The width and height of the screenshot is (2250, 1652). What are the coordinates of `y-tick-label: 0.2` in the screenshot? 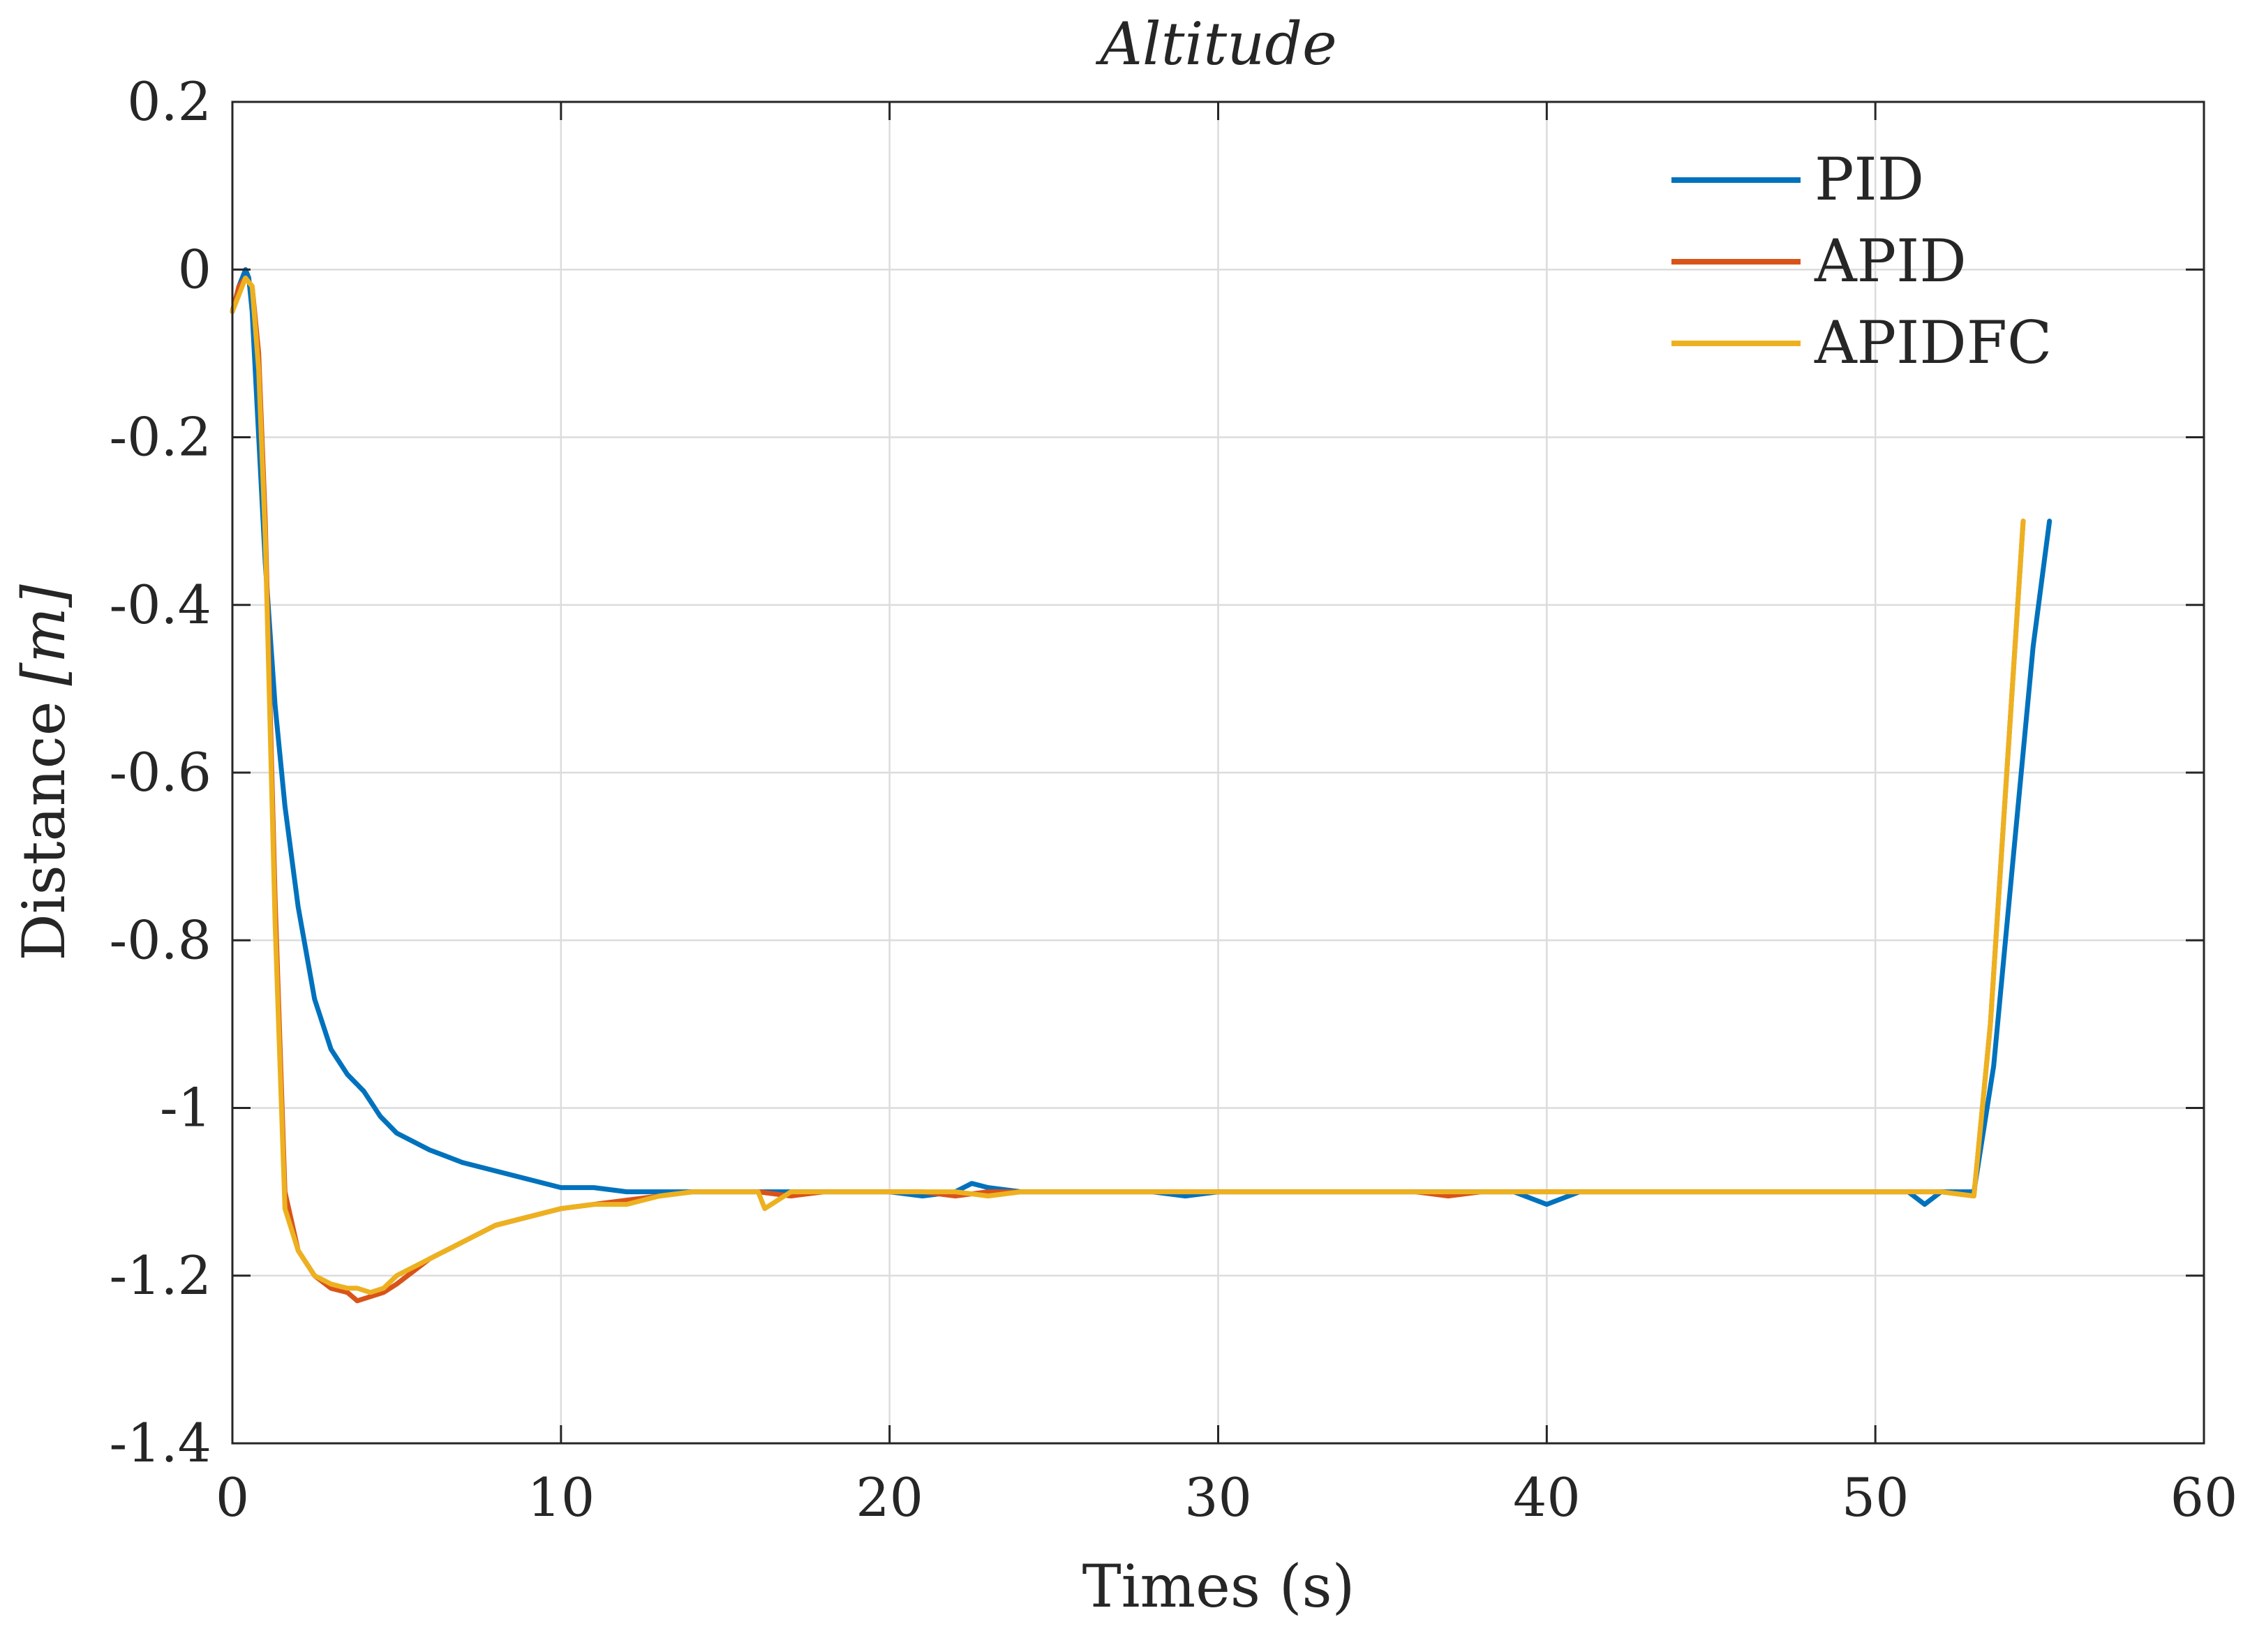 It's located at (169, 101).